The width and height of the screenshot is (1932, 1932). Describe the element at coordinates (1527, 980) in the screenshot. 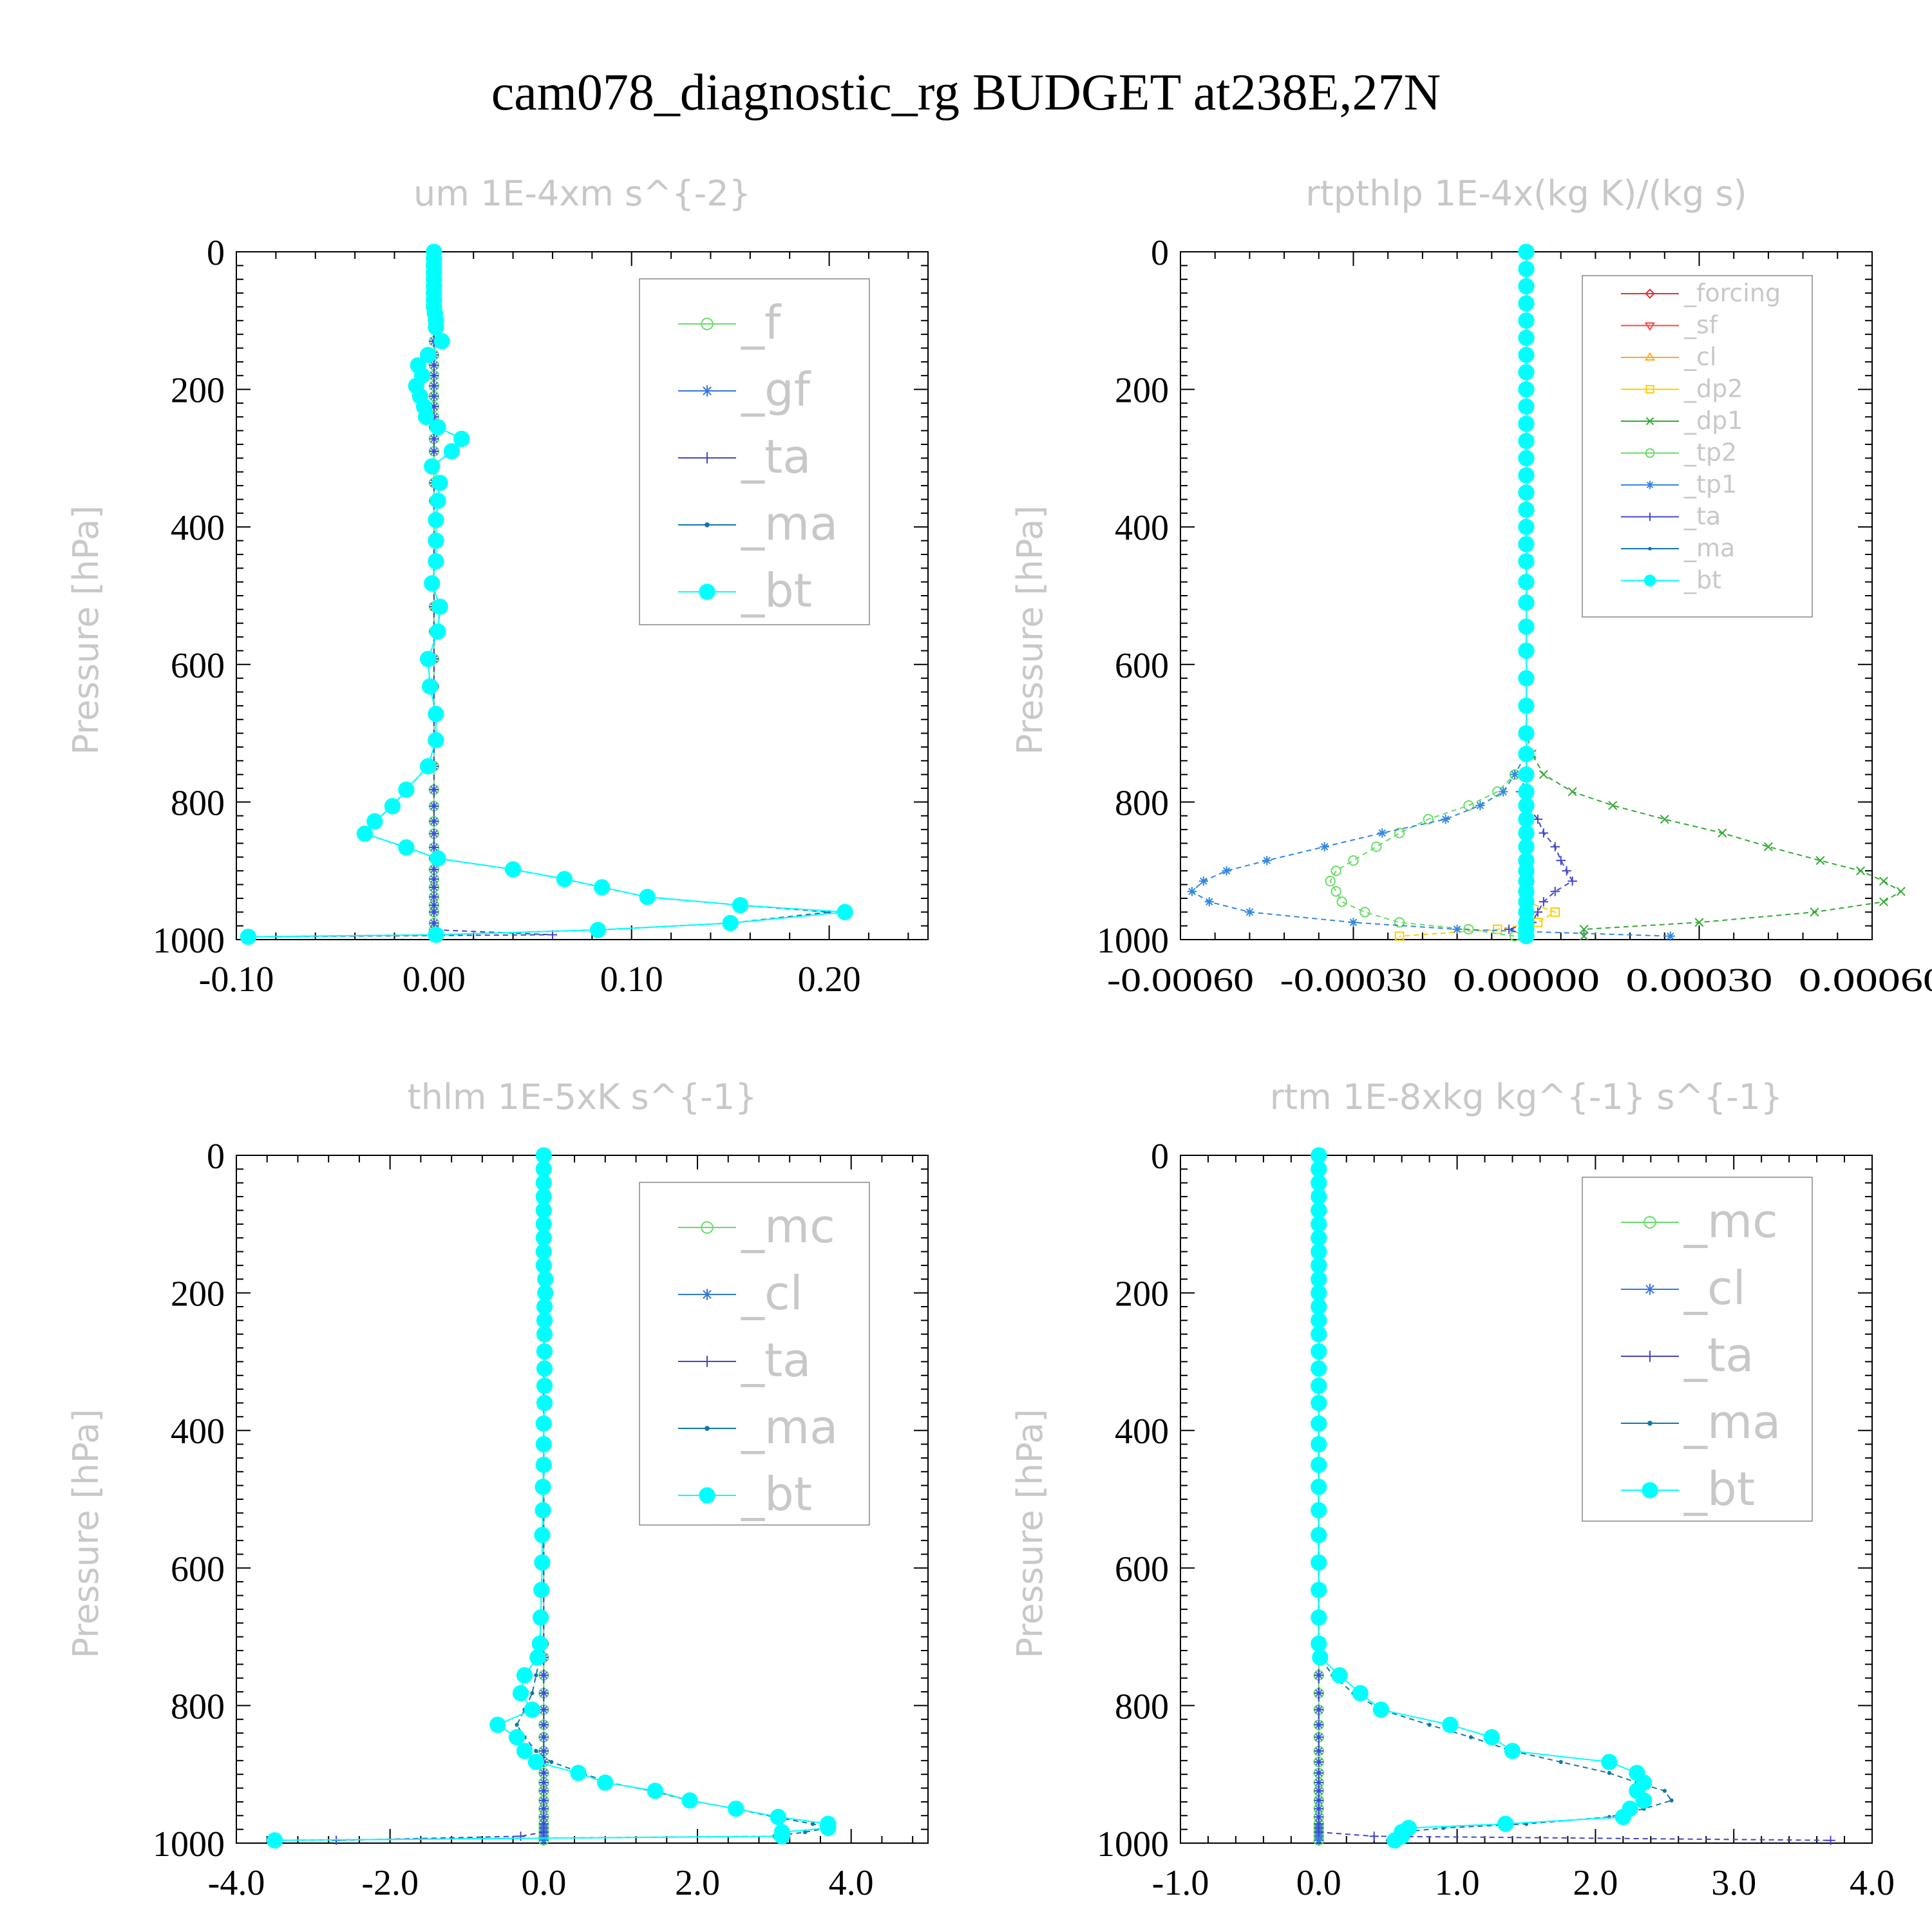

I see `x-tick-label: 0.00000` at that location.